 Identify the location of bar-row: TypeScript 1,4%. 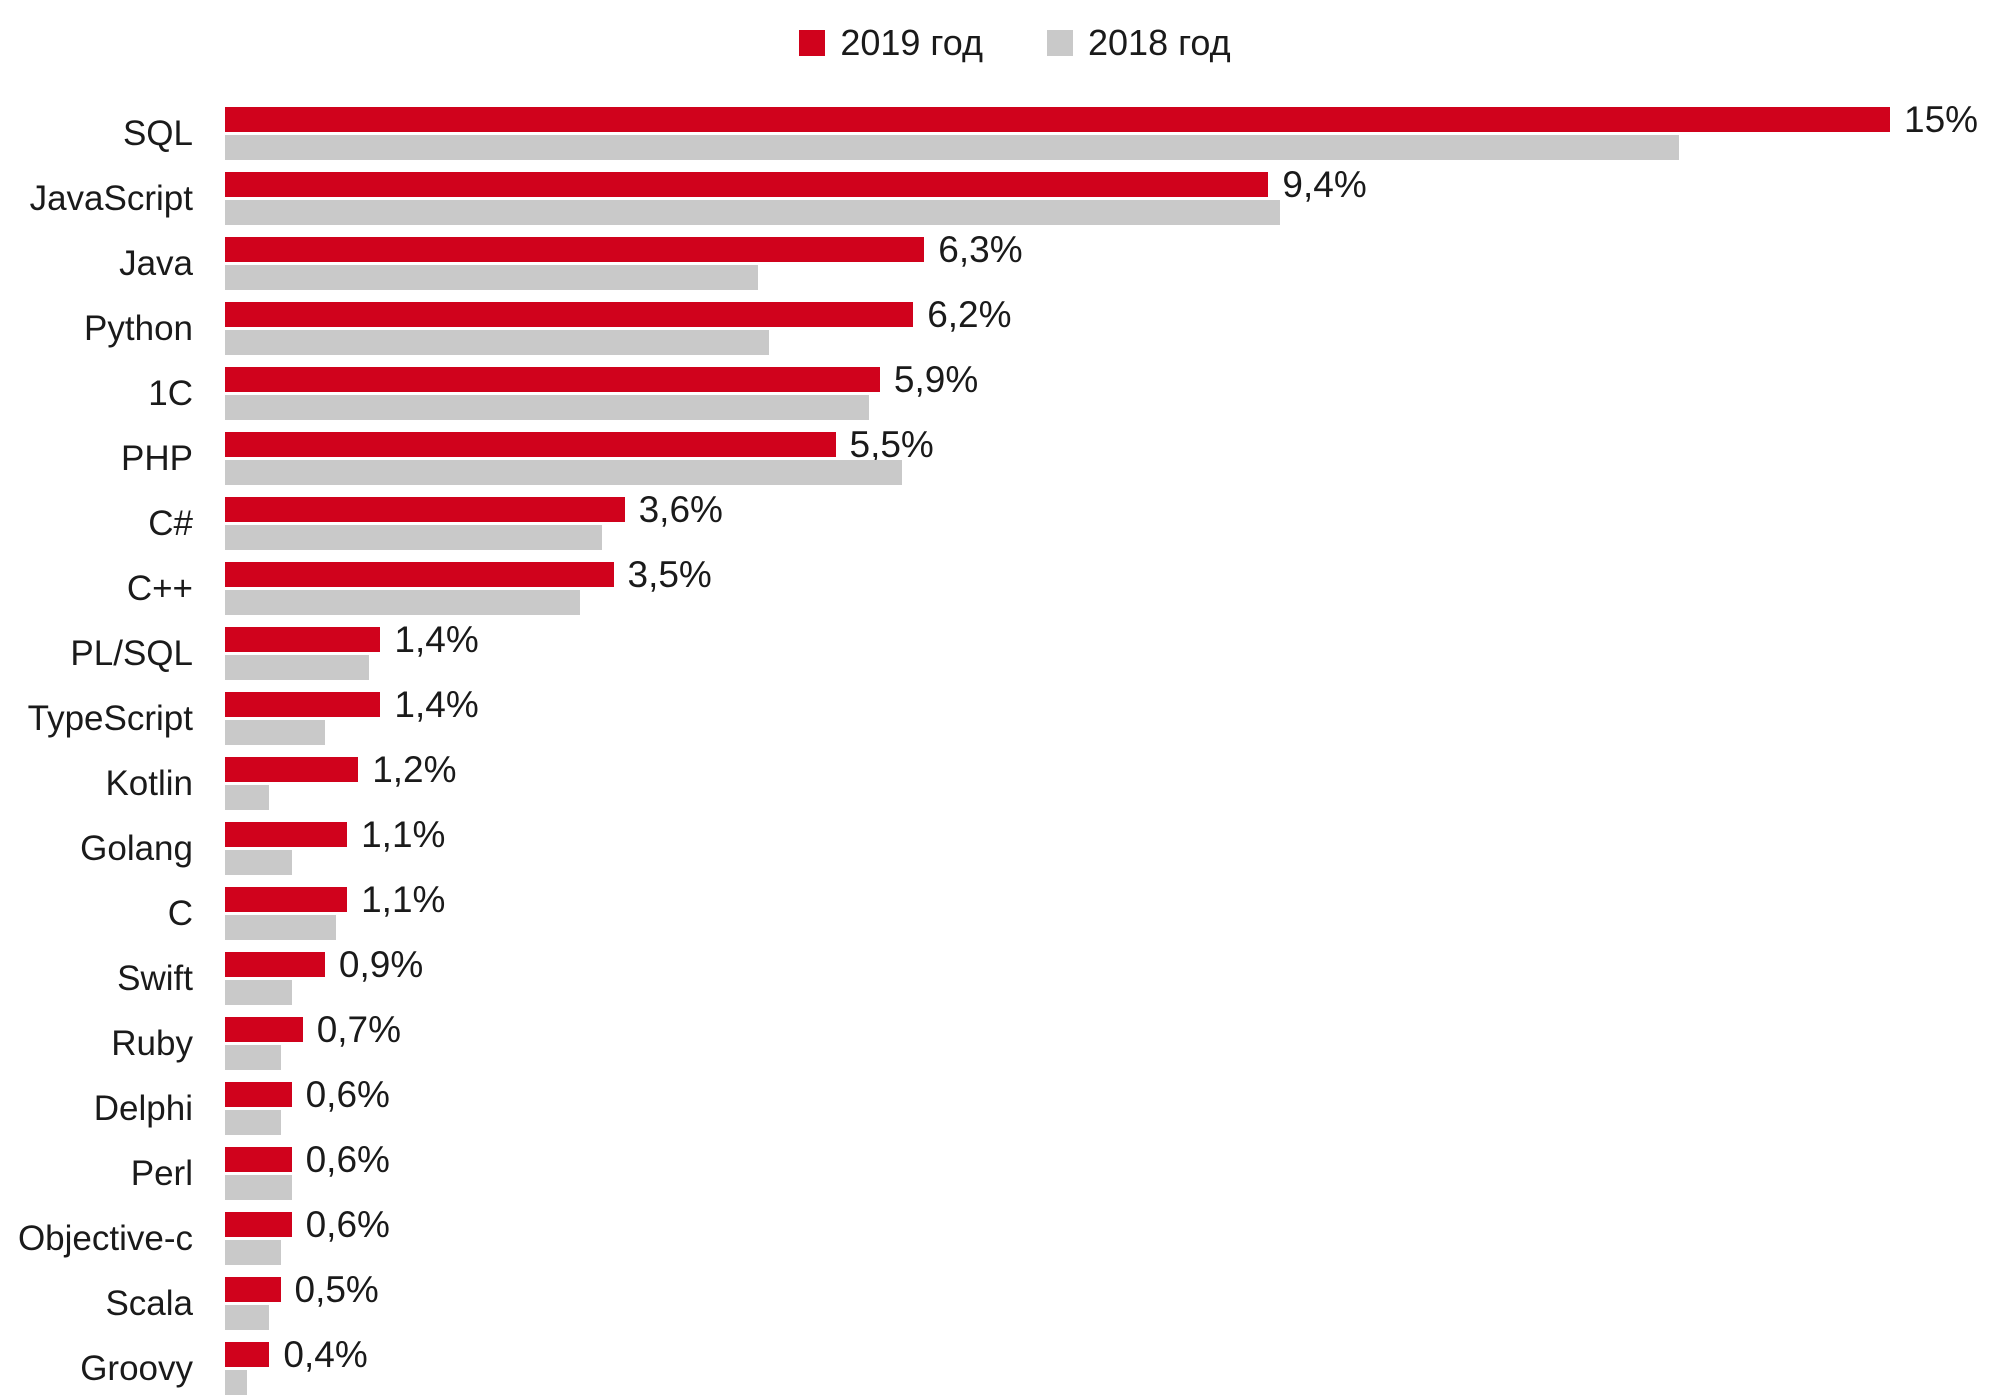
(1000, 714).